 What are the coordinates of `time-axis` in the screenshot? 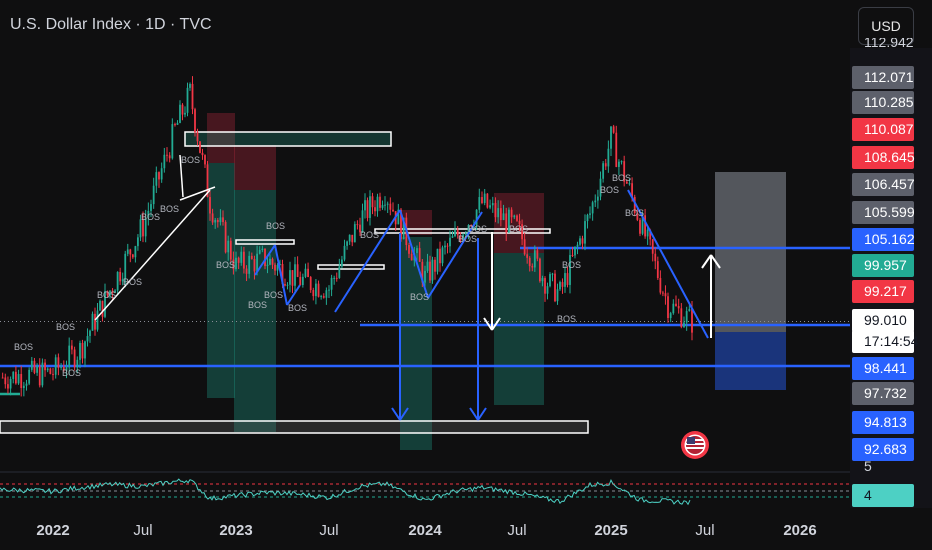 It's located at (425, 529).